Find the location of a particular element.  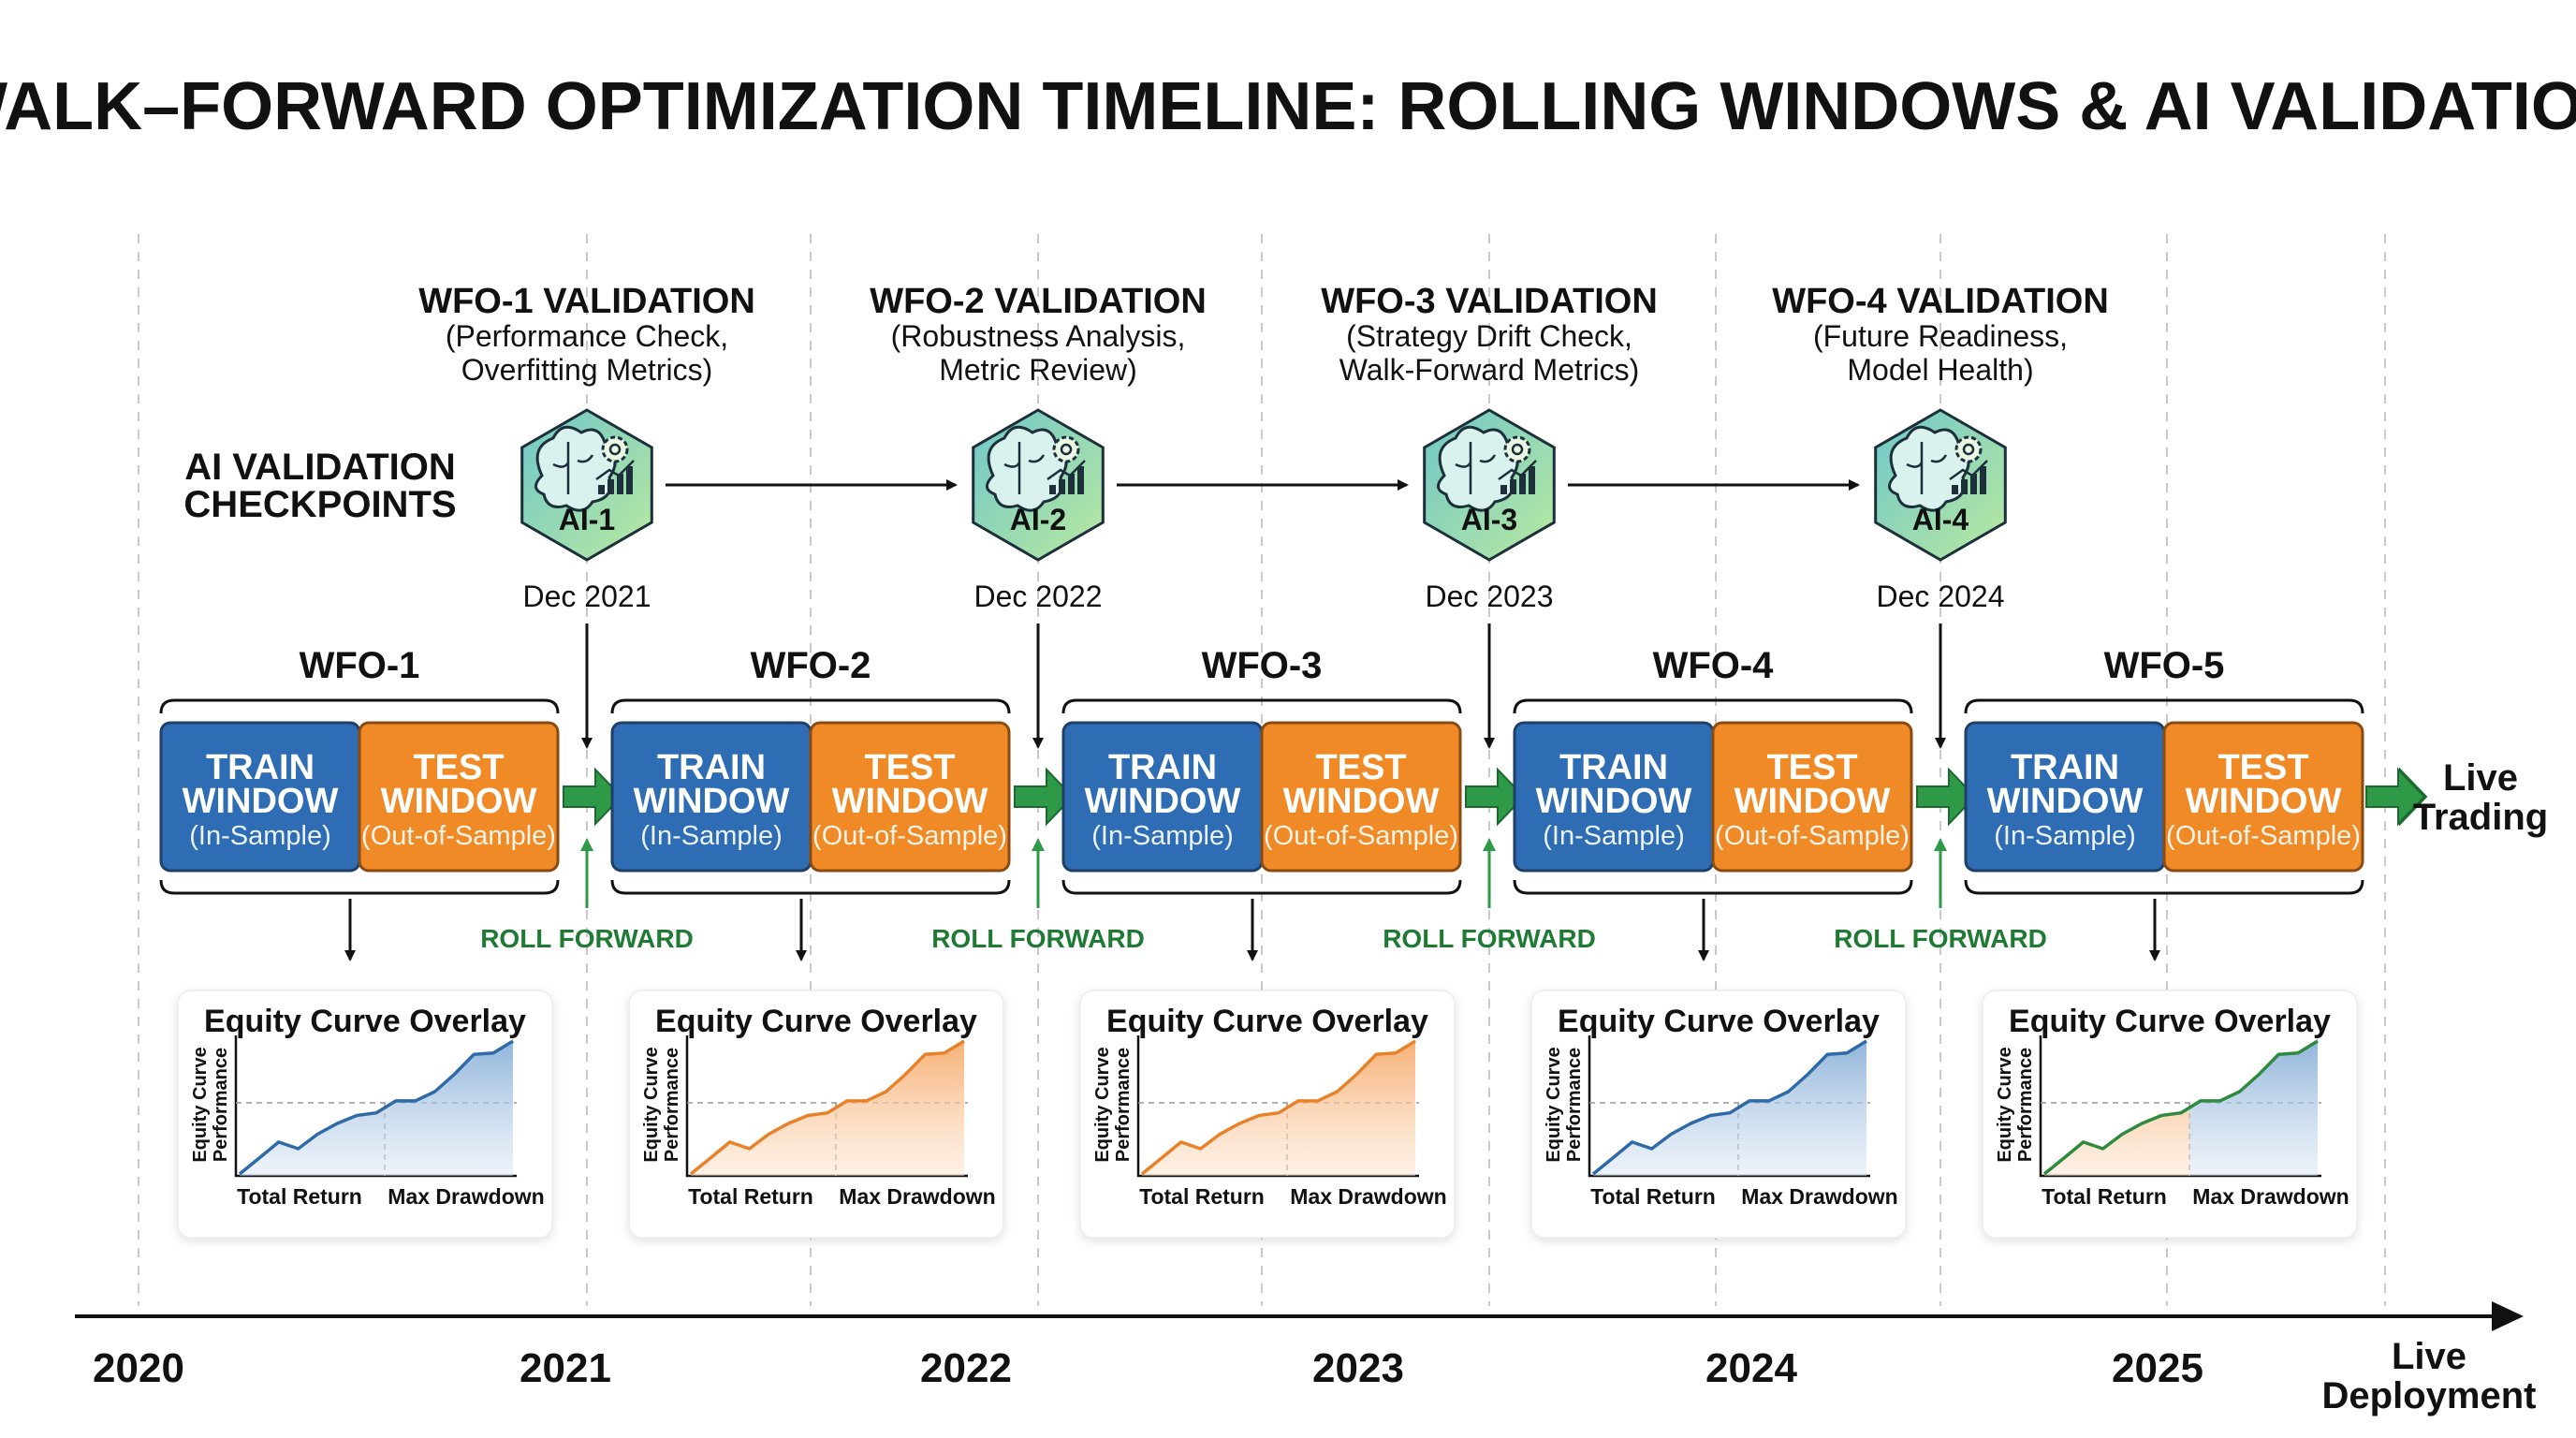

year-label-2025: 2025 is located at coordinates (2157, 1368).